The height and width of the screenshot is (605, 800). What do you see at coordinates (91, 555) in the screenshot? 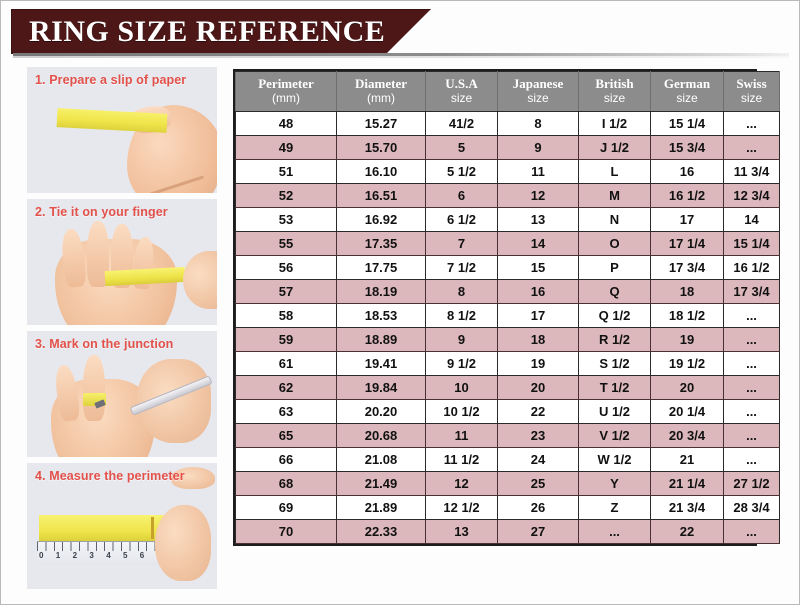
I see `ruler-number: 3` at bounding box center [91, 555].